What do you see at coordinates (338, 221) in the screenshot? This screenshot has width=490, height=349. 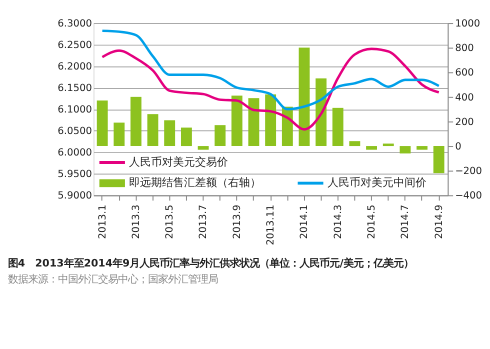 I see `x-tick-label: 2014.3` at bounding box center [338, 221].